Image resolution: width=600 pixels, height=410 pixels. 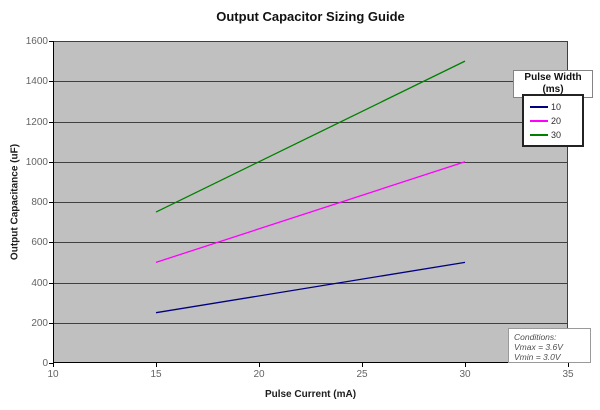 I want to click on legend-entry-label: 10, so click(x=556, y=107).